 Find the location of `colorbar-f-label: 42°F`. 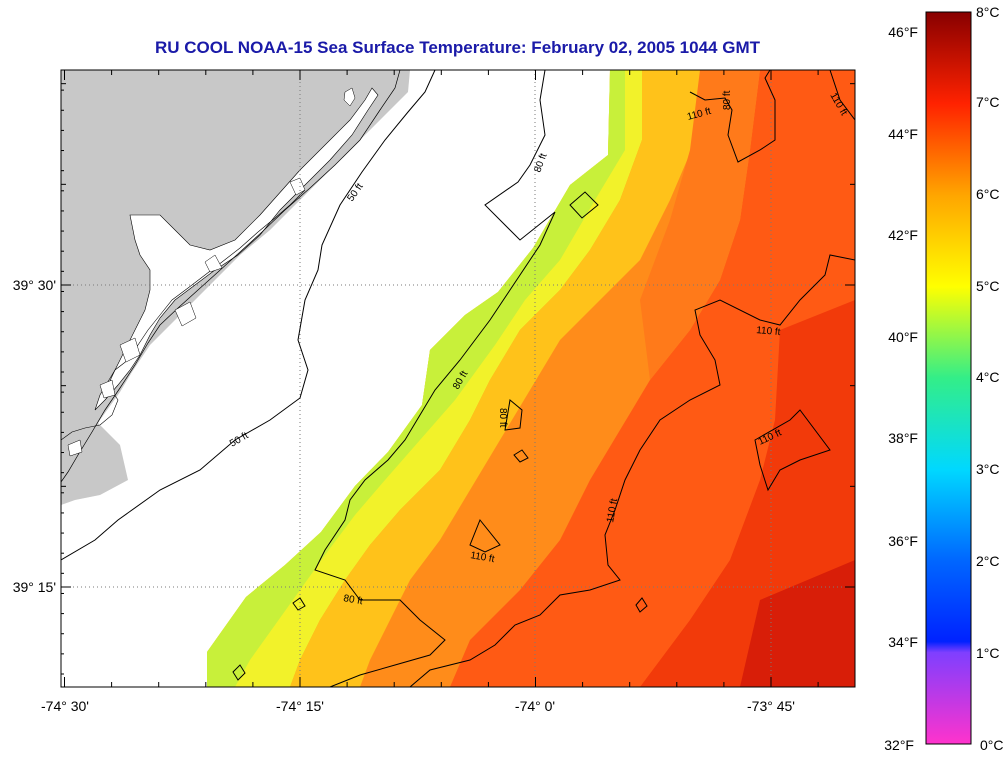

colorbar-f-label: 42°F is located at coordinates (903, 235).